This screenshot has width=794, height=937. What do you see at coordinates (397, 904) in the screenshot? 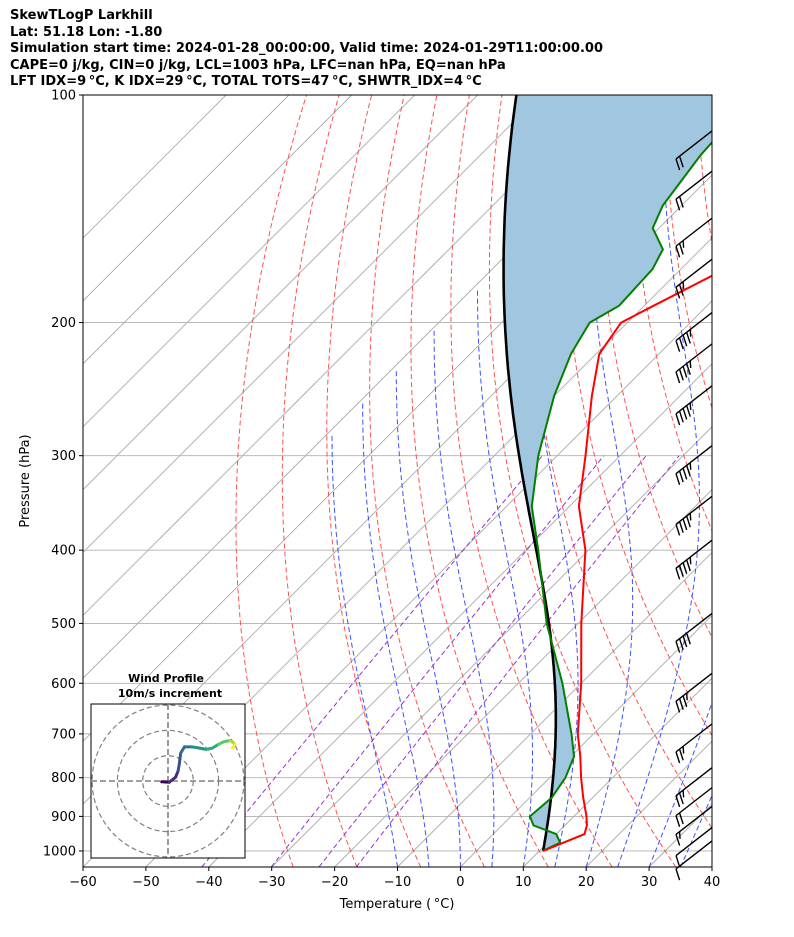
I see `x-axis-label: Temperature ( °C)` at bounding box center [397, 904].